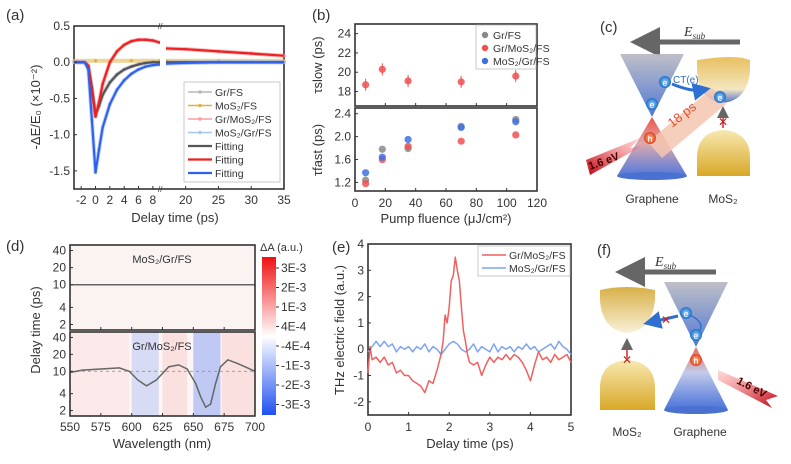  What do you see at coordinates (604, 250) in the screenshot?
I see `panel-f-label: (f)` at bounding box center [604, 250].